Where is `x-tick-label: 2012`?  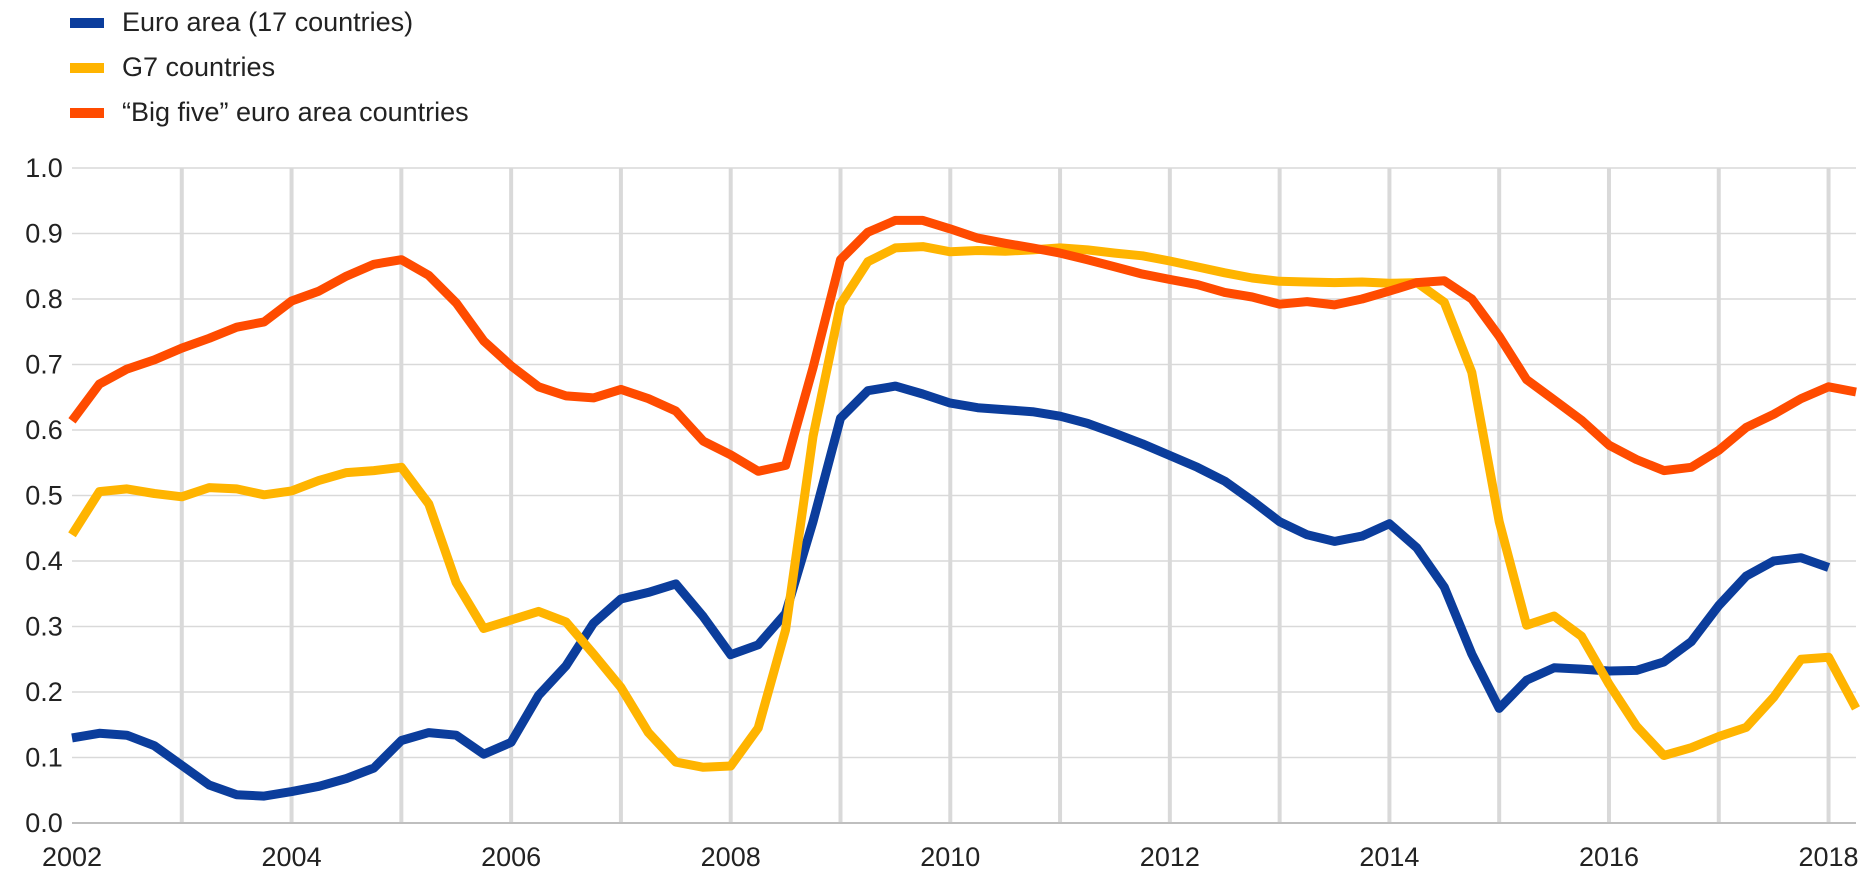 x-tick-label: 2012 is located at coordinates (1170, 856).